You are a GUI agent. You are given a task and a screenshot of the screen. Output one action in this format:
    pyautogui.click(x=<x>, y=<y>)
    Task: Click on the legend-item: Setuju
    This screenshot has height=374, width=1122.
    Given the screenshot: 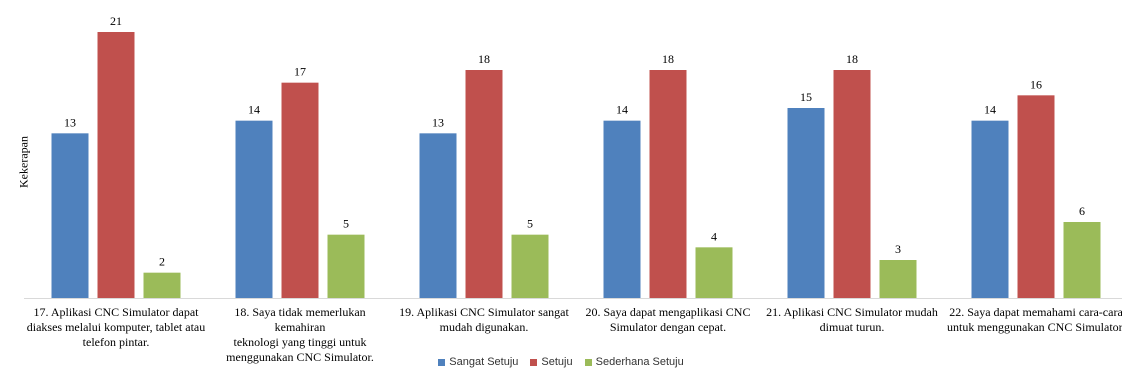 What is the action you would take?
    pyautogui.click(x=551, y=362)
    